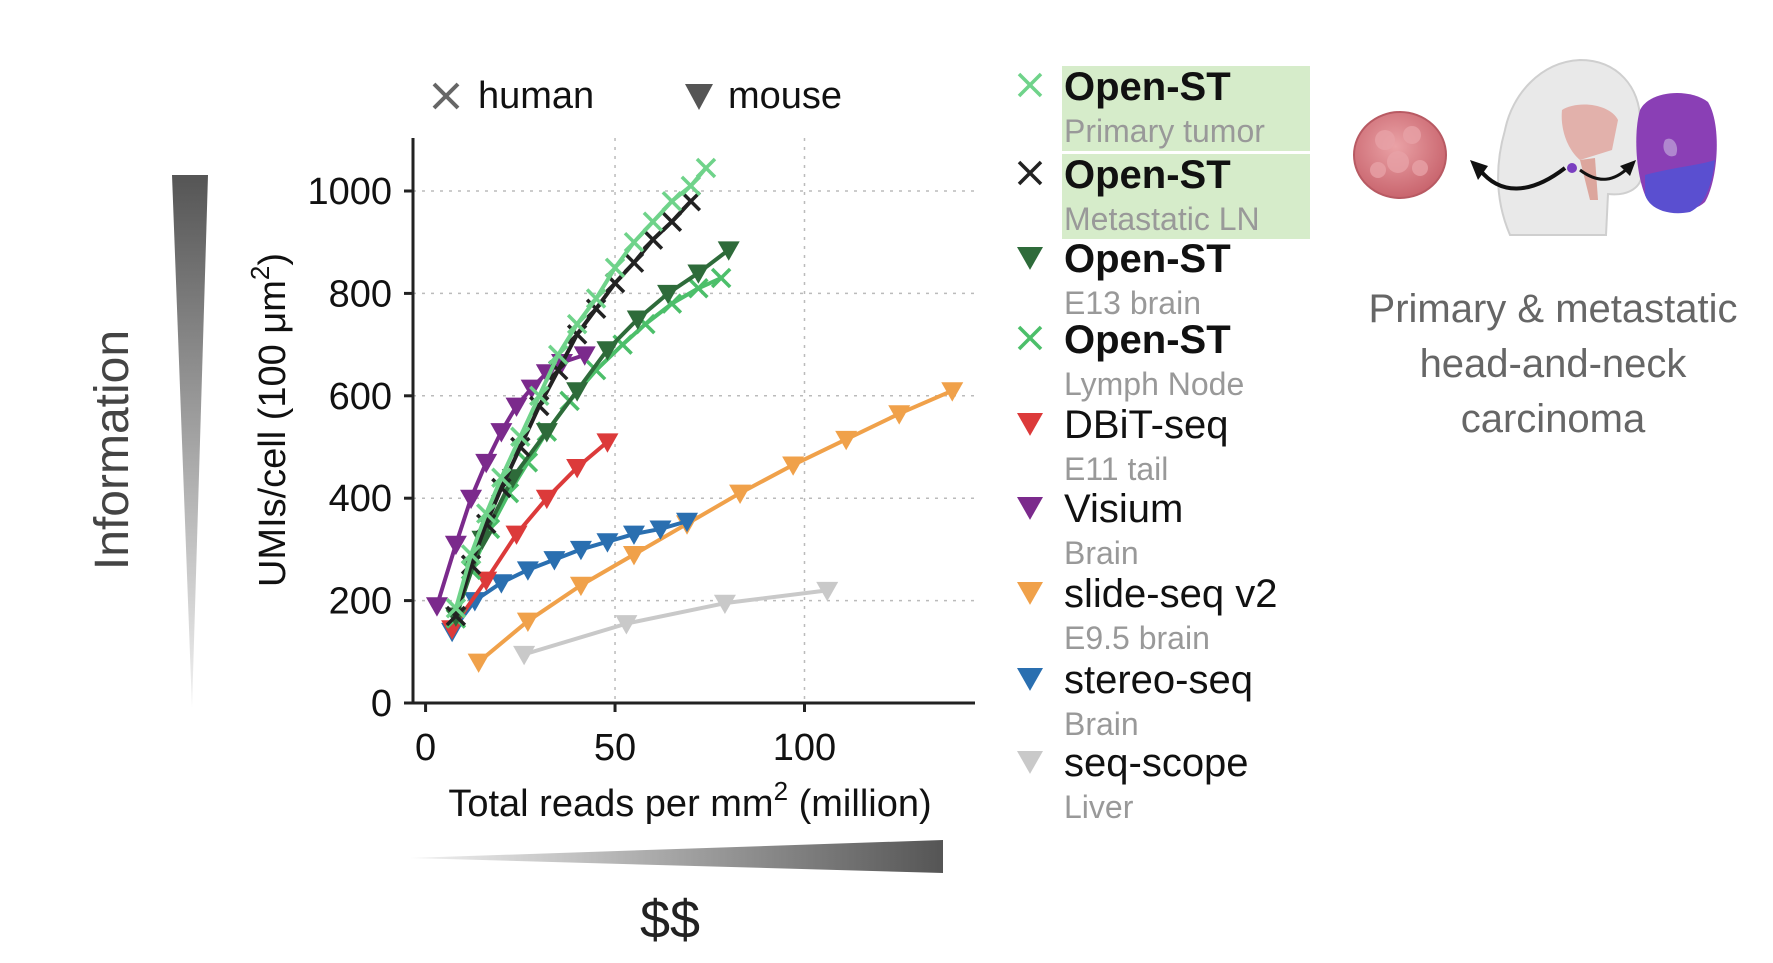 This screenshot has width=1773, height=963. What do you see at coordinates (1099, 807) in the screenshot?
I see `legend-subtitle: Liver` at bounding box center [1099, 807].